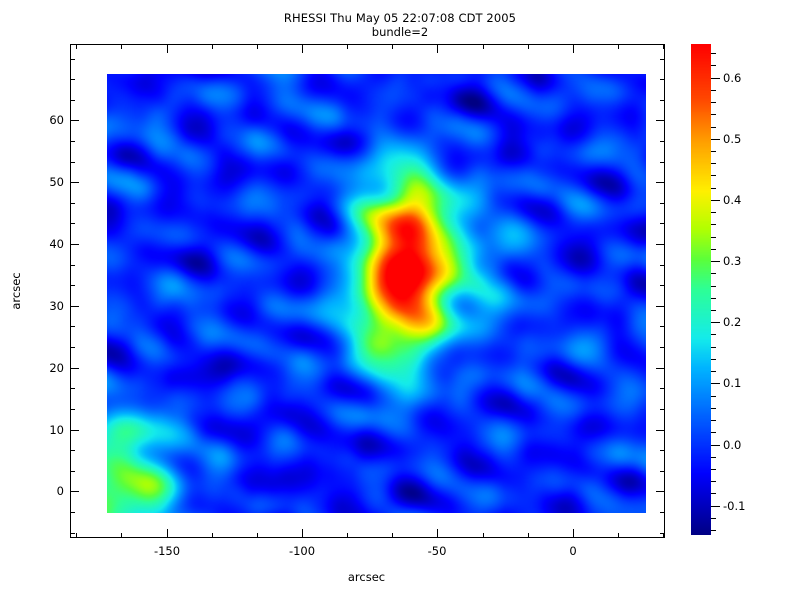  Describe the element at coordinates (56, 182) in the screenshot. I see `y-tick-label: 50` at that location.